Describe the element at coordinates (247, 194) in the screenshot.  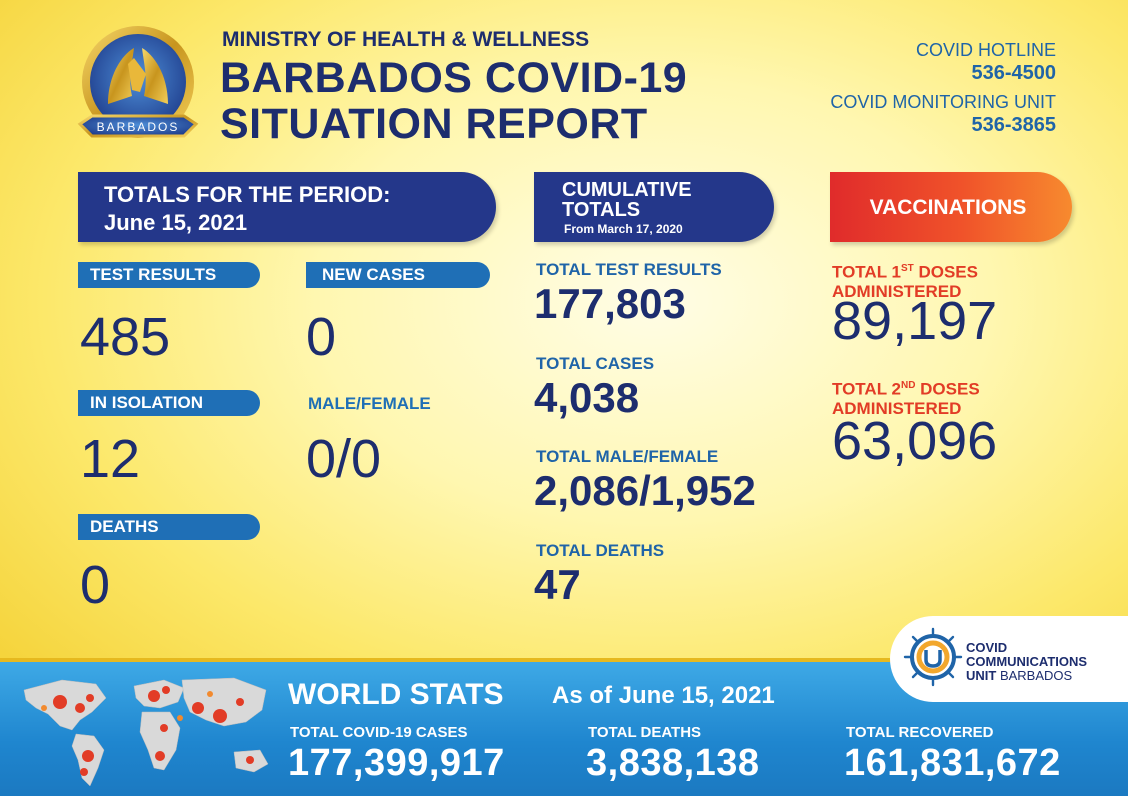
I see `period-banner-title: TOTALS FOR THE PERIOD:` at that location.